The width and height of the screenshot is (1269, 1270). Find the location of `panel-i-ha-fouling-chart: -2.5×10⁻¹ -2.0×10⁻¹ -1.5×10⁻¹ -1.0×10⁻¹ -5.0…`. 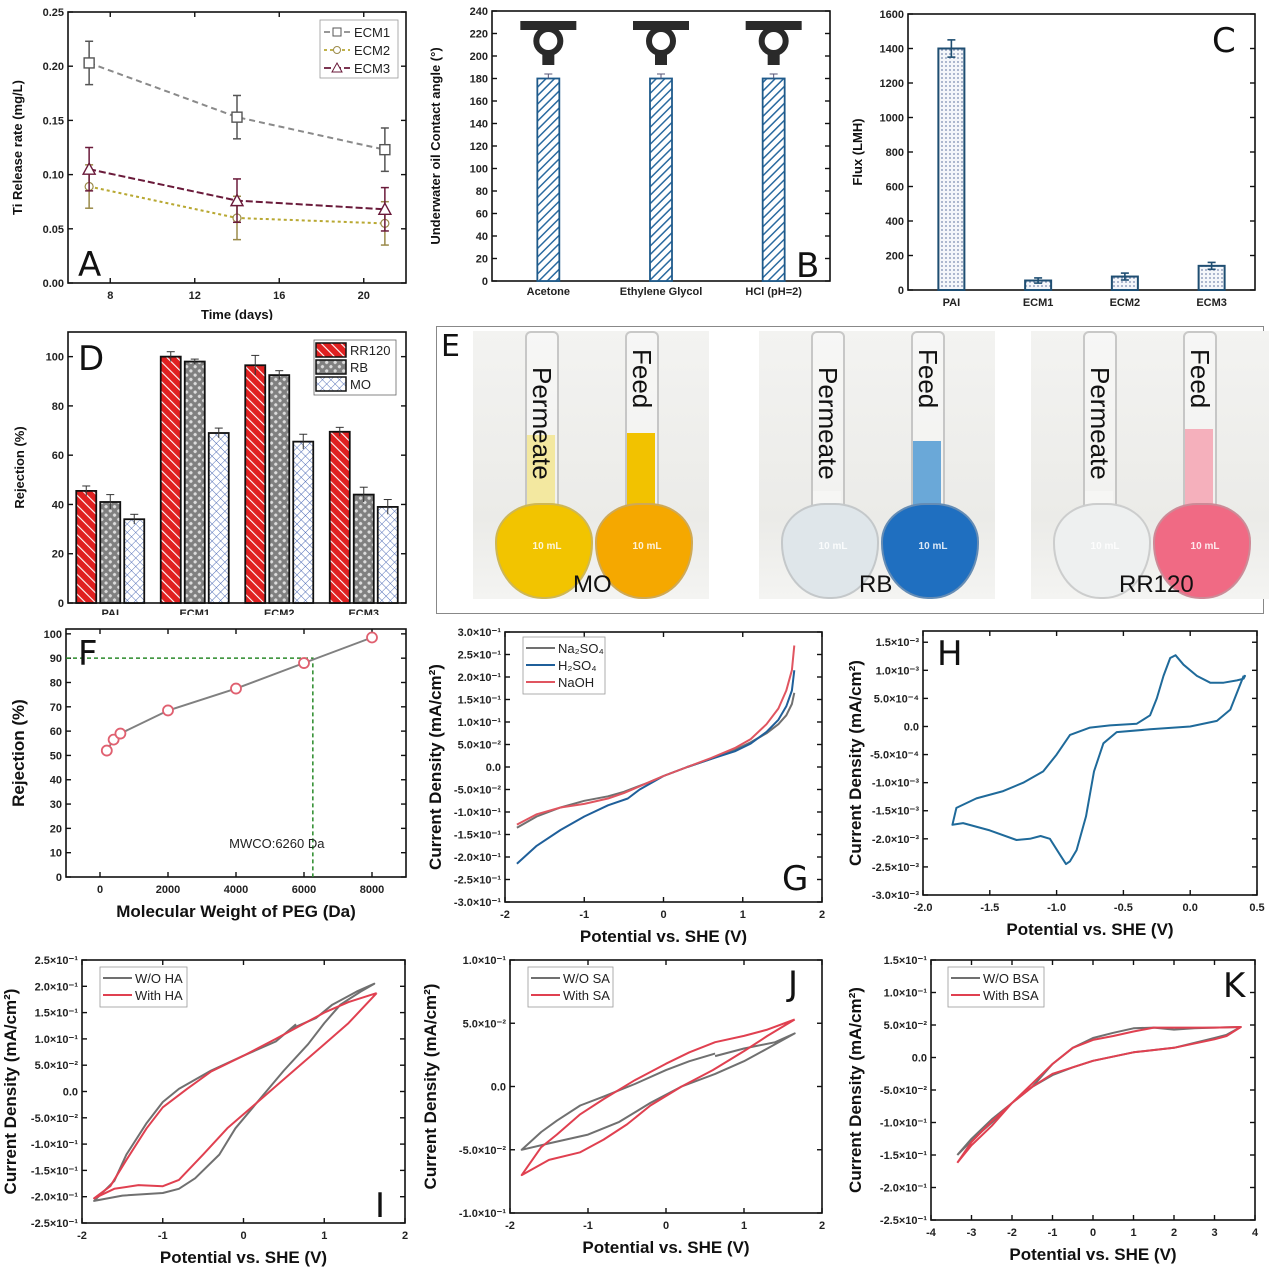

panel-i-ha-fouling-chart: -2.5×10⁻¹ -2.0×10⁻¹ -1.5×10⁻¹ -1.0×10⁻¹ -5.0… is located at coordinates (204, 1111).